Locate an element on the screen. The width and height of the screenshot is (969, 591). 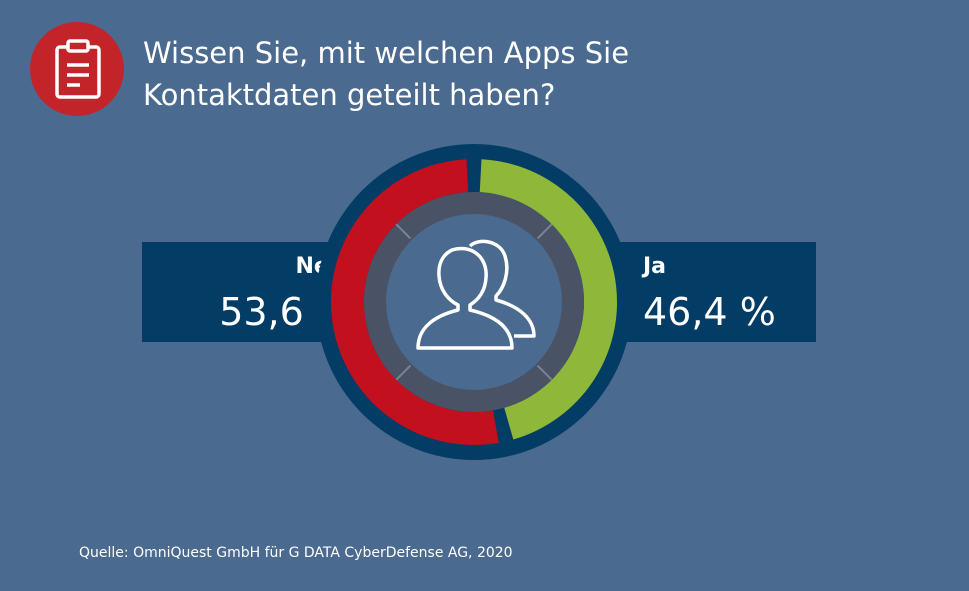
slice-ja is located at coordinates (548, 299).